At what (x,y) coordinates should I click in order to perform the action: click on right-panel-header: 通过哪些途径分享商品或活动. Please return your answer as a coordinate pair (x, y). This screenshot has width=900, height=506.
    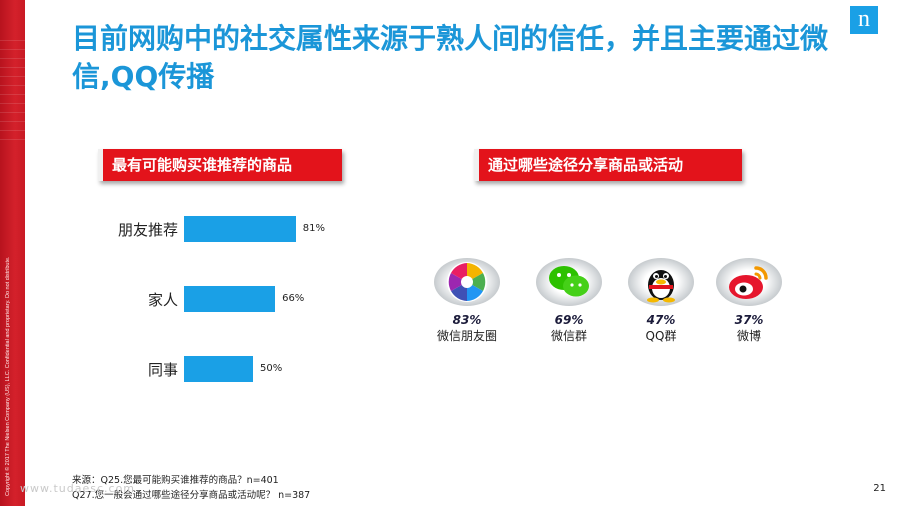
    Looking at the image, I should click on (608, 165).